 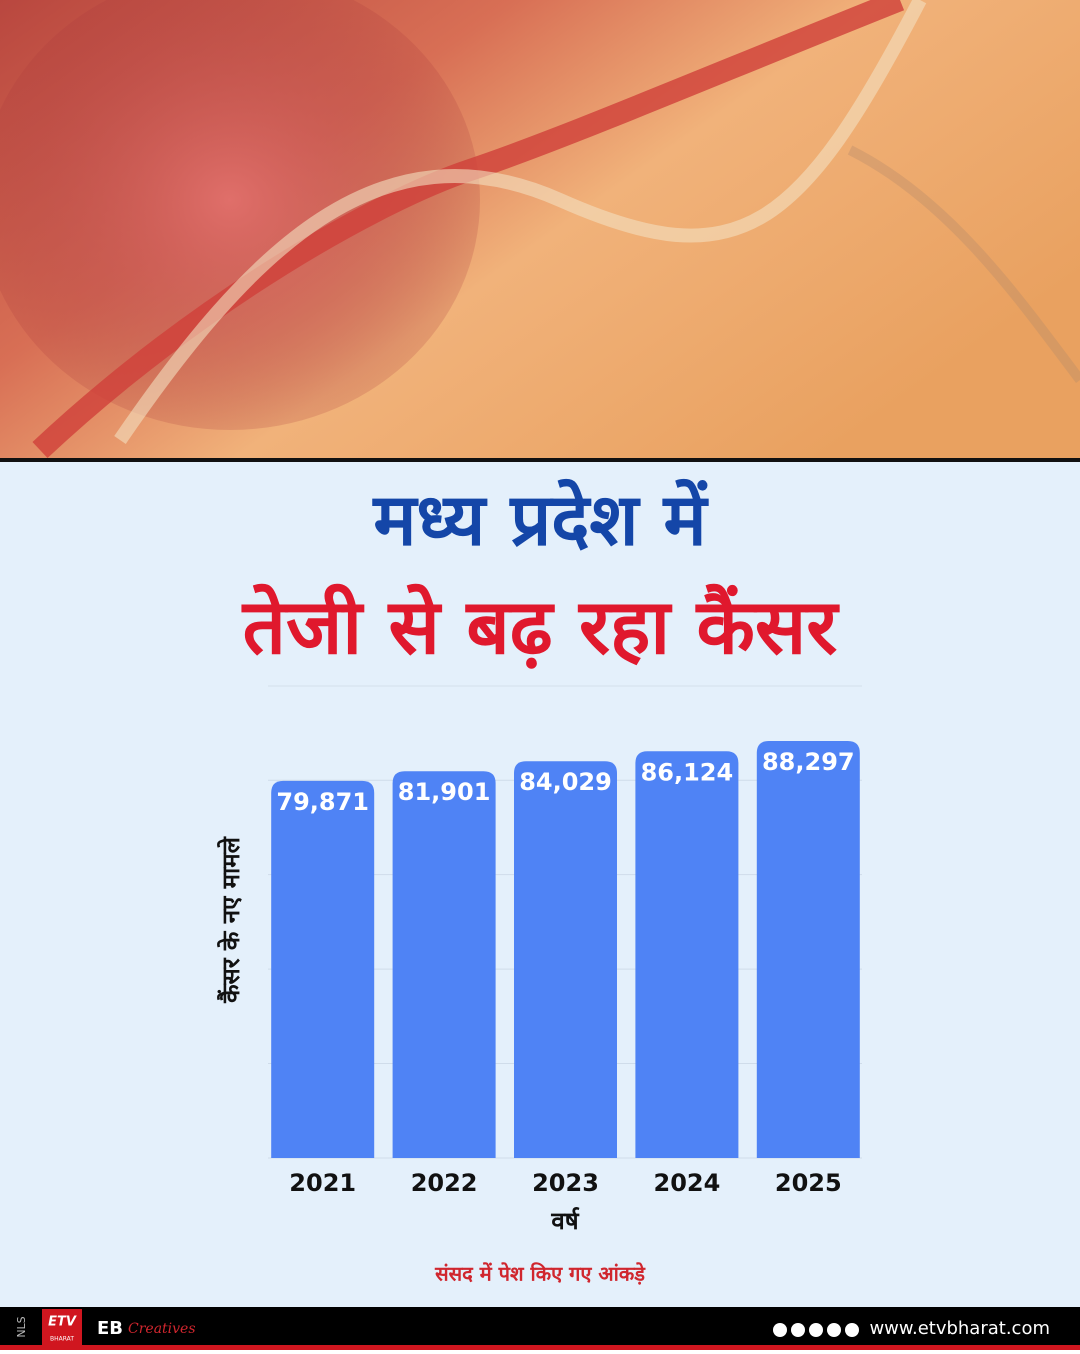 I want to click on value-label: 86,124, so click(x=687, y=772).